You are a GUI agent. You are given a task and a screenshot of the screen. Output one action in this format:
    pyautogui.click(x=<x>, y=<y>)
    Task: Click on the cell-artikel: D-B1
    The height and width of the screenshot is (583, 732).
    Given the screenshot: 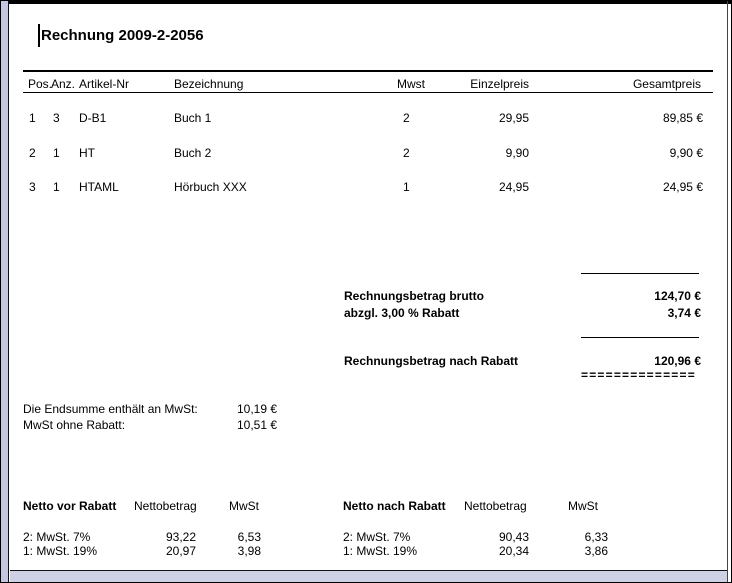 What is the action you would take?
    pyautogui.click(x=93, y=118)
    